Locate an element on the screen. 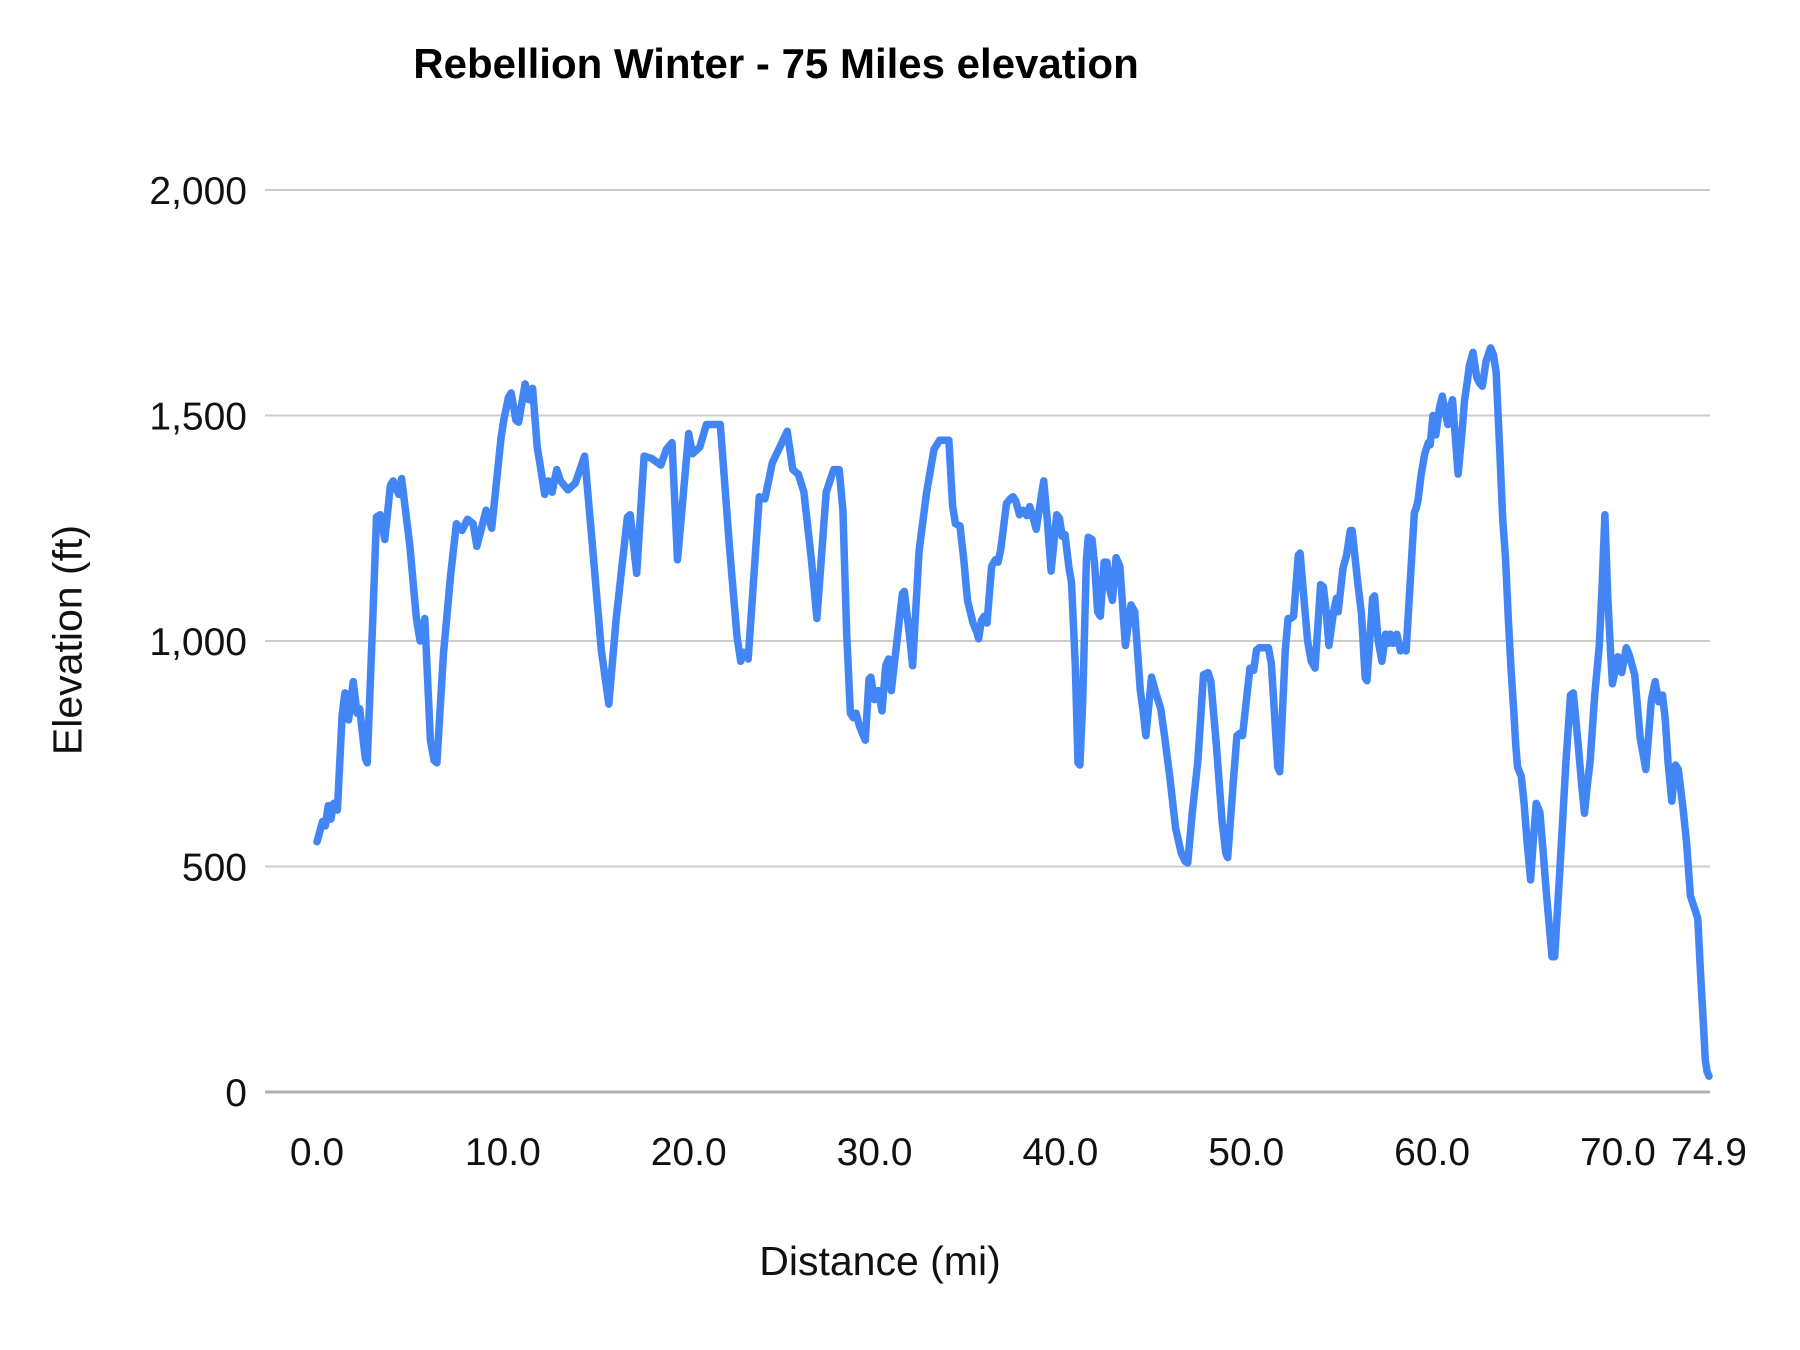 The height and width of the screenshot is (1350, 1800). y-tick-label: 1,000 is located at coordinates (198, 642).